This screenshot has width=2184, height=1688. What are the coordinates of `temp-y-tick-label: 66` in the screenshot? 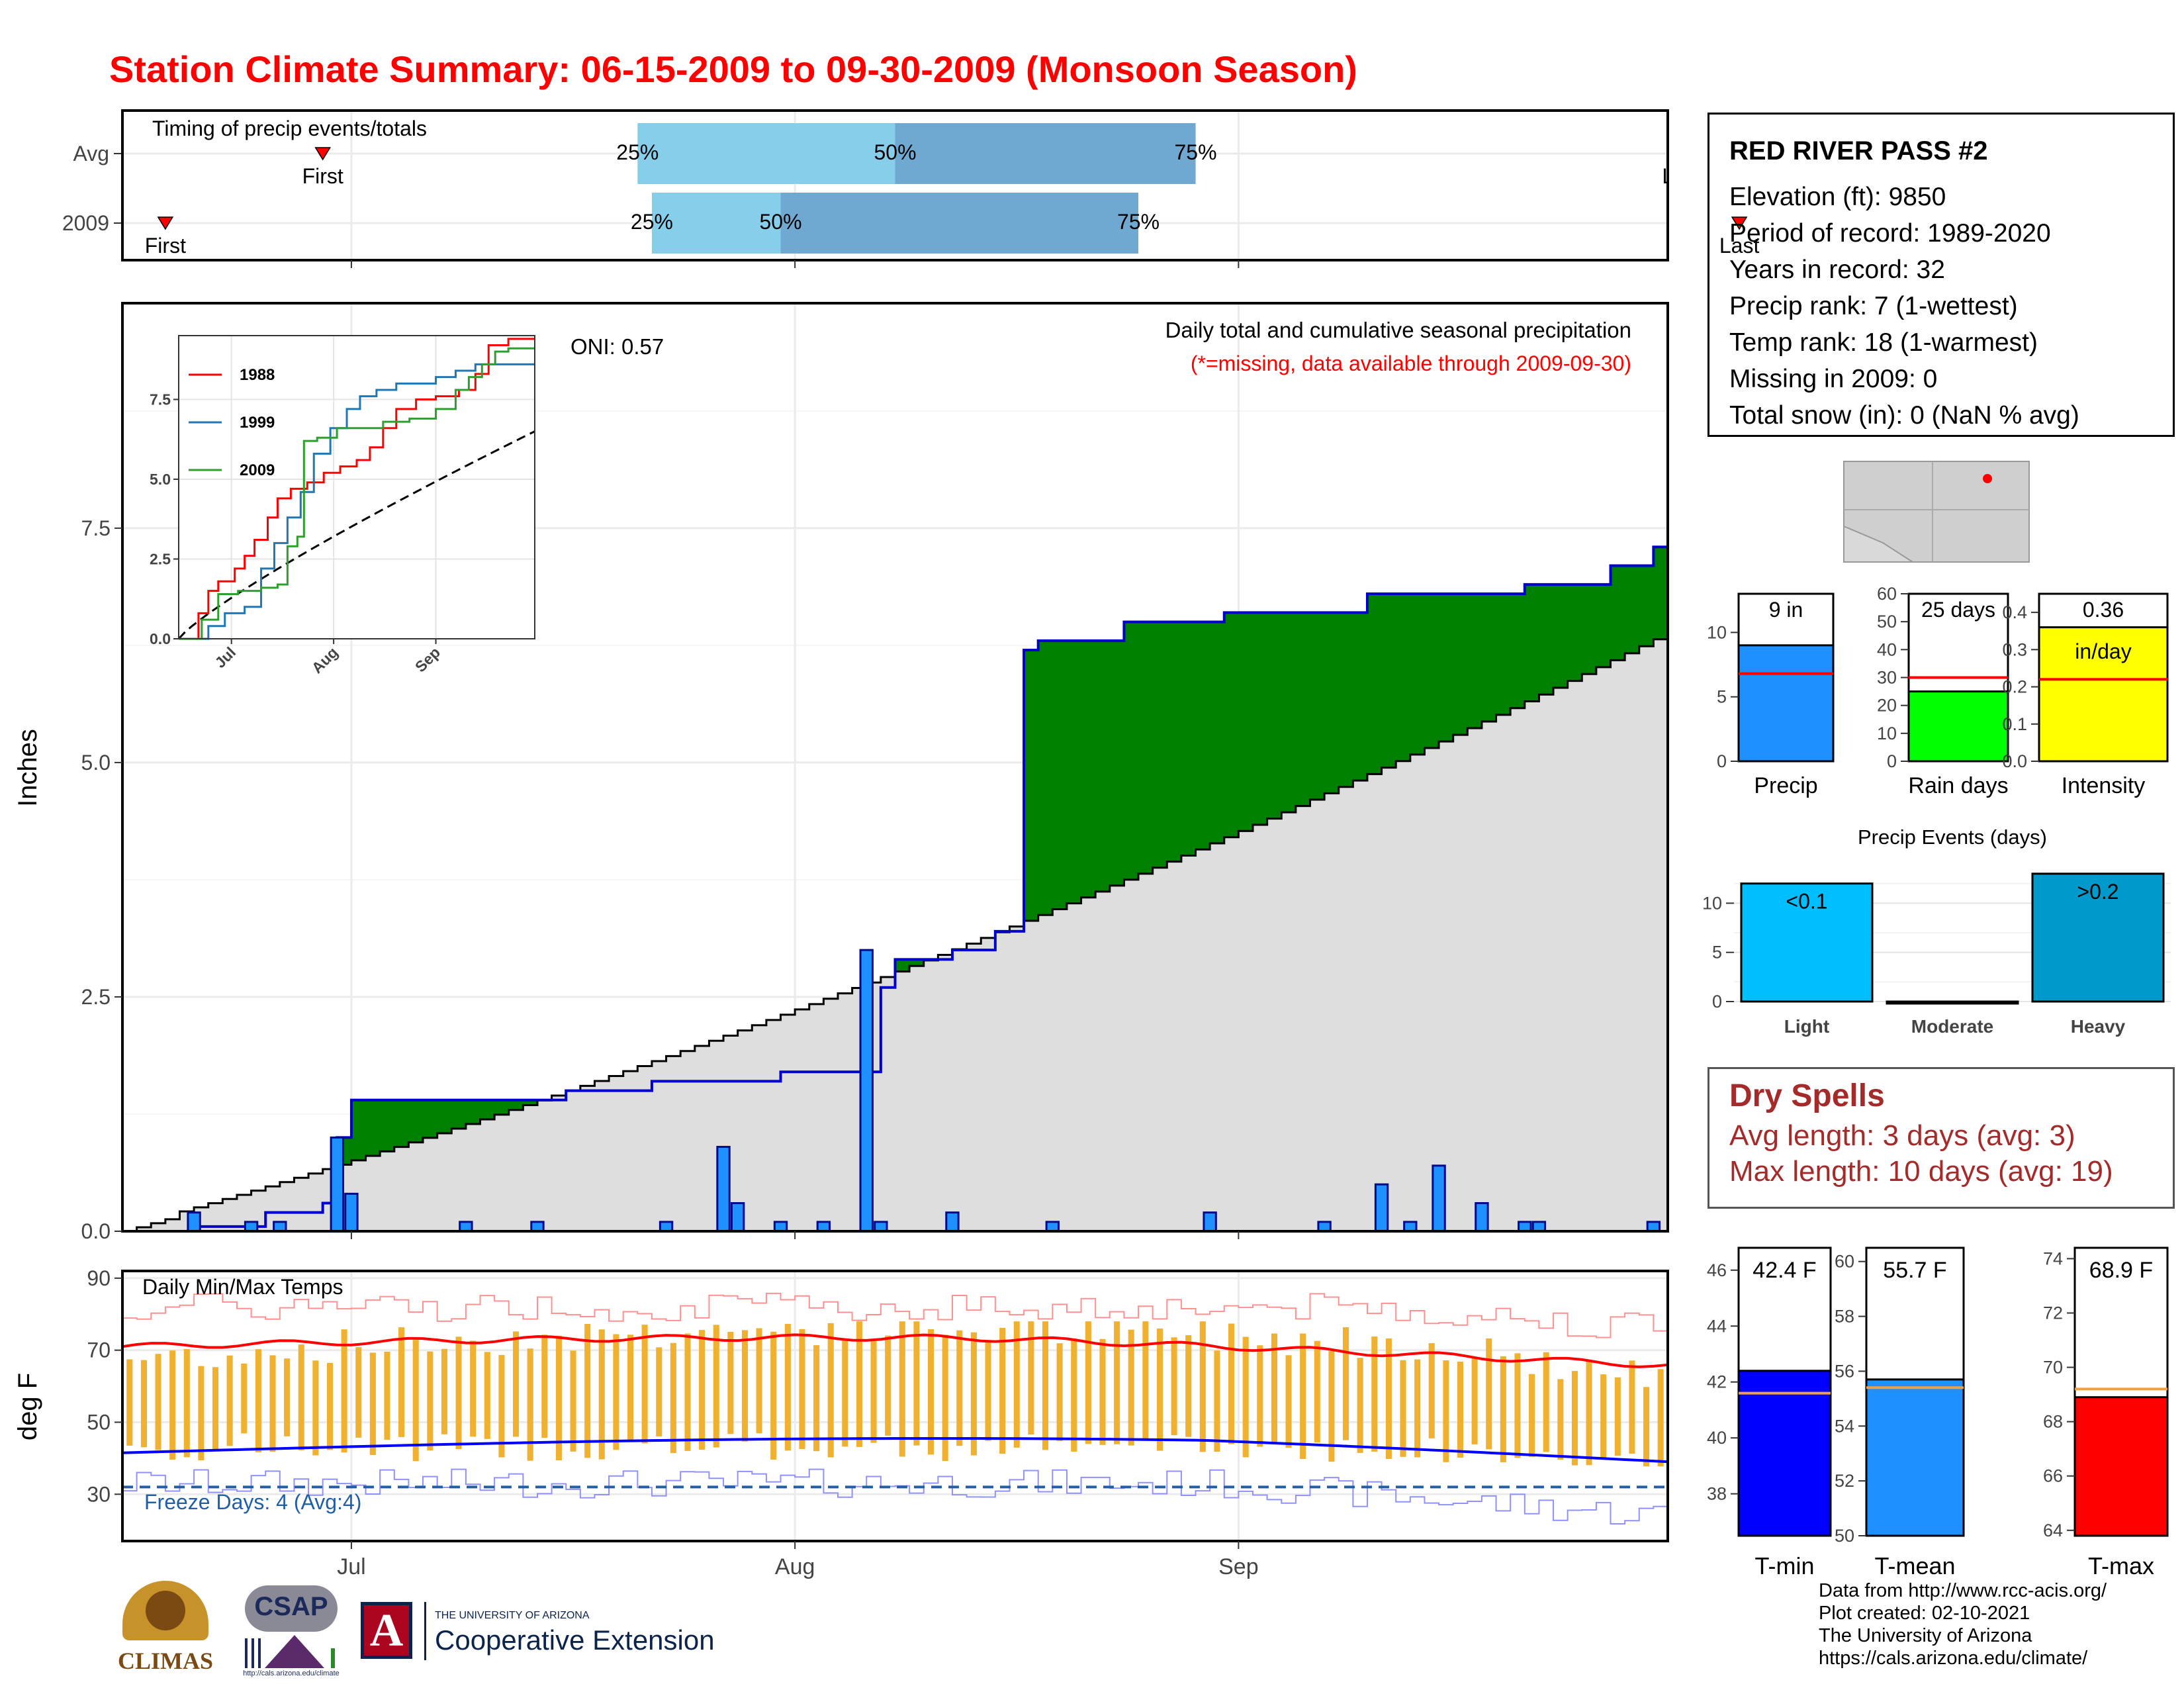 It's located at (2053, 1476).